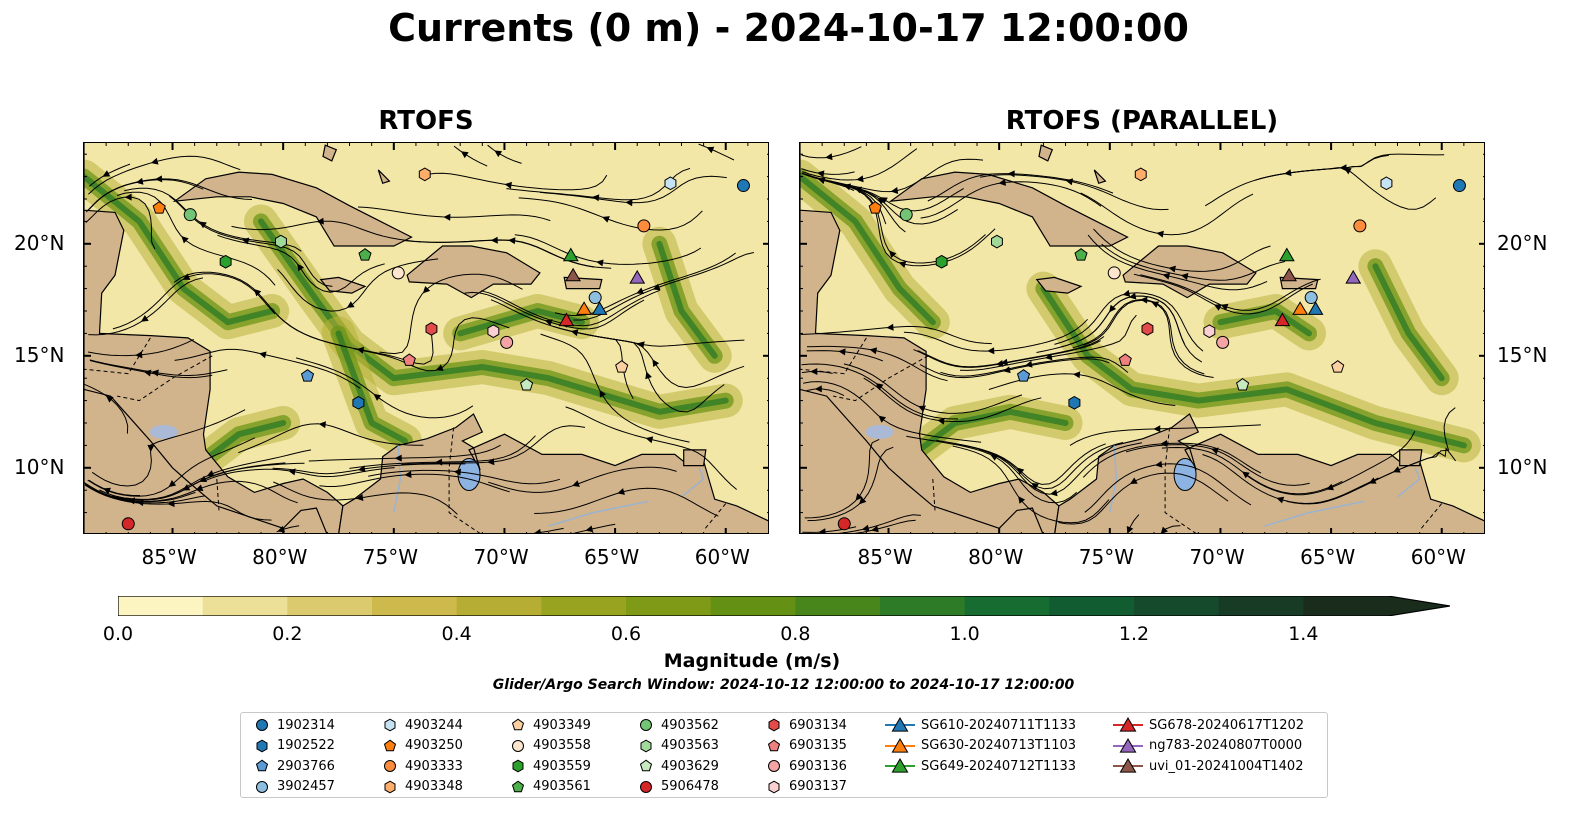 The width and height of the screenshot is (1577, 827). Describe the element at coordinates (566, 319) in the screenshot. I see `platform-marker-SG678-20240617T1202` at that location.